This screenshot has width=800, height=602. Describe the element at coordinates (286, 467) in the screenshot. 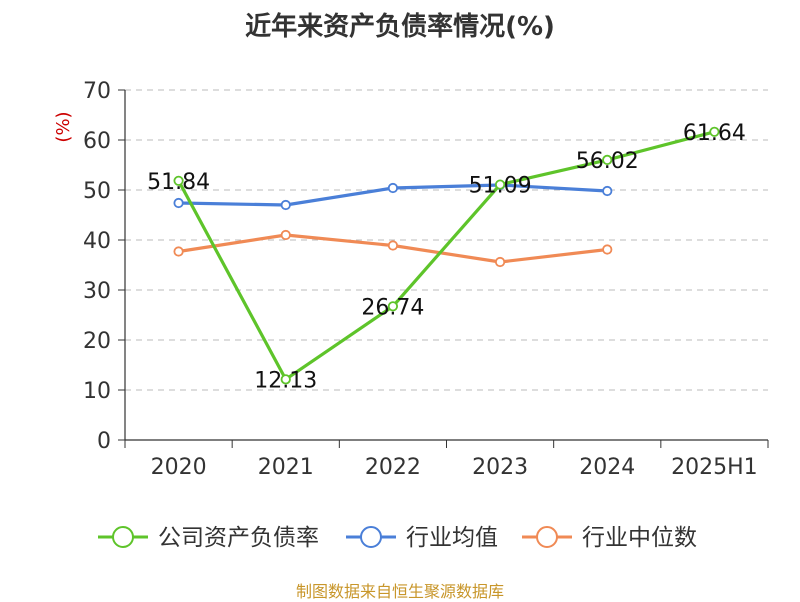

I see `x-tick-label: 2021` at that location.